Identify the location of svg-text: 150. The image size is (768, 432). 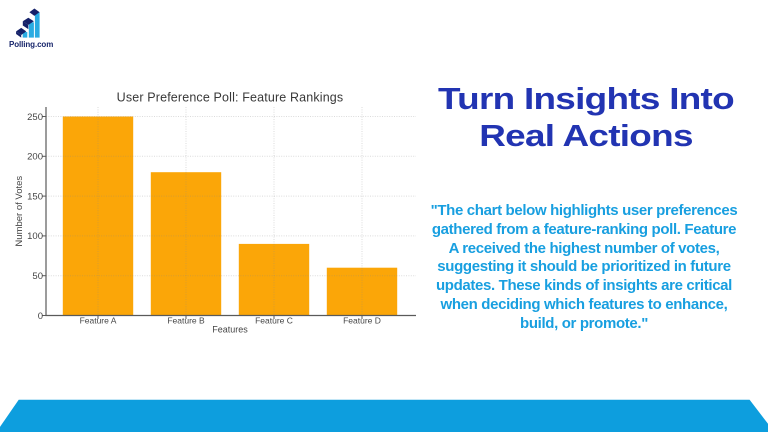
(35, 196).